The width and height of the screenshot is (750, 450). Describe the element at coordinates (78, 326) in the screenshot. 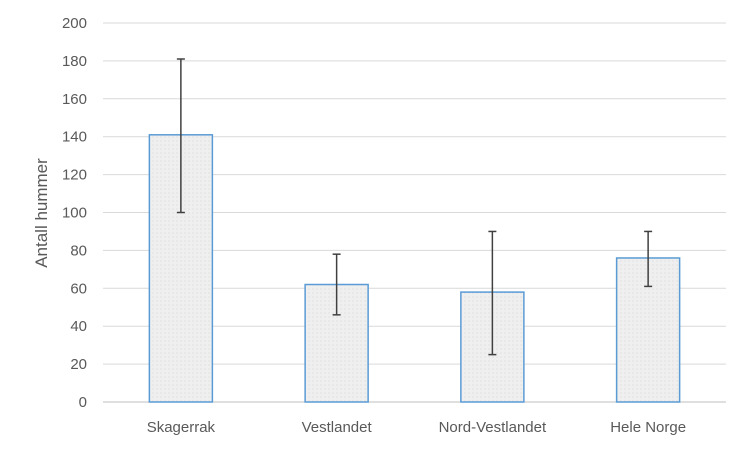

I see `y-tick-label: 40` at that location.